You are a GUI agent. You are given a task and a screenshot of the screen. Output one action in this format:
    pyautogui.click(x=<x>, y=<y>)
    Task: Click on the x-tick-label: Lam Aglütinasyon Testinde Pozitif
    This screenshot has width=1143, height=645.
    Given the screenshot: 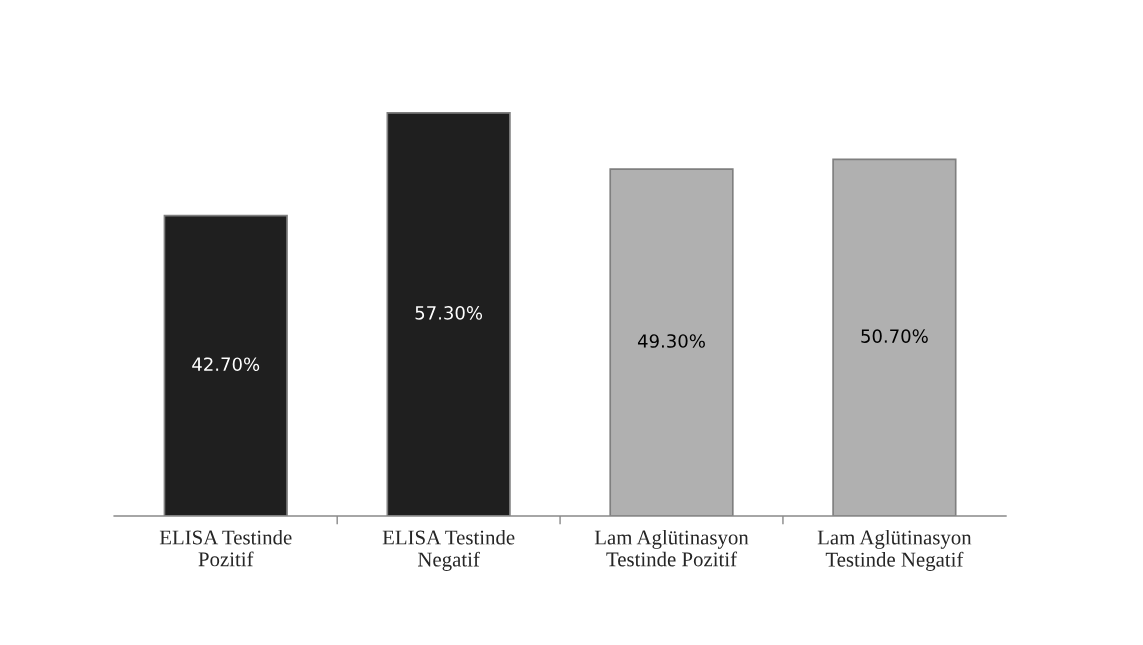 What is the action you would take?
    pyautogui.click(x=671, y=548)
    